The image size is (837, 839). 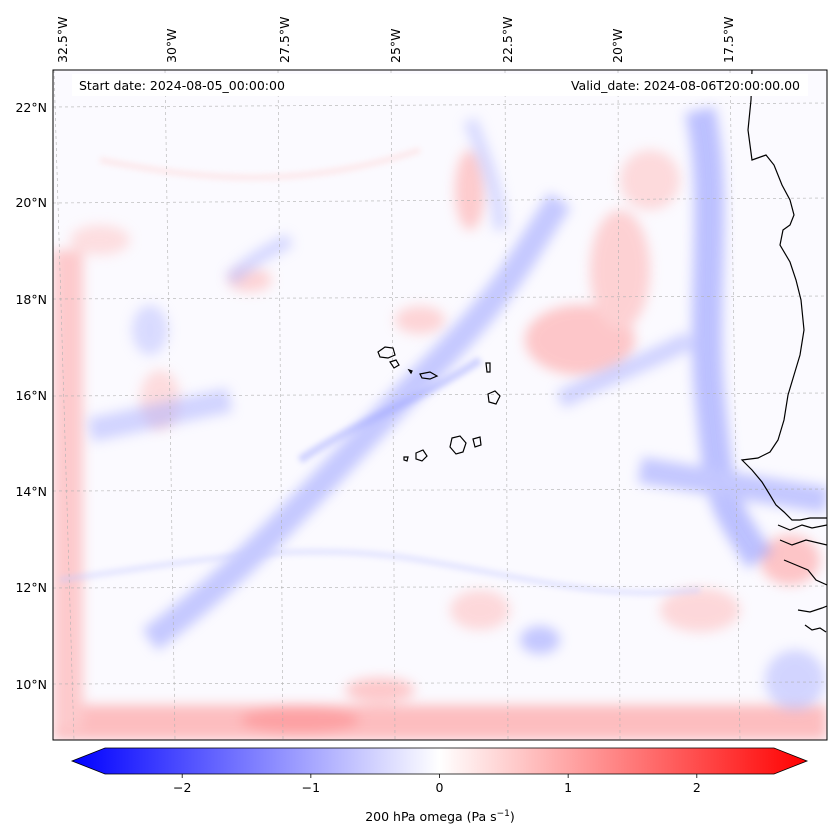 I want to click on lat-label: 18°N, so click(x=31, y=299).